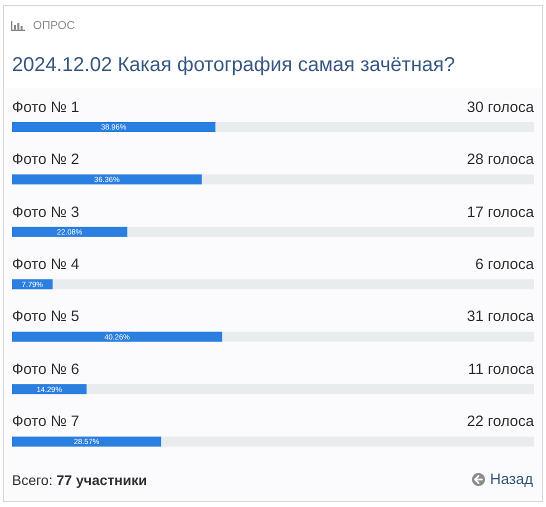 The width and height of the screenshot is (546, 507). What do you see at coordinates (46, 159) in the screenshot?
I see `y-tick-label: Фото № 2` at bounding box center [46, 159].